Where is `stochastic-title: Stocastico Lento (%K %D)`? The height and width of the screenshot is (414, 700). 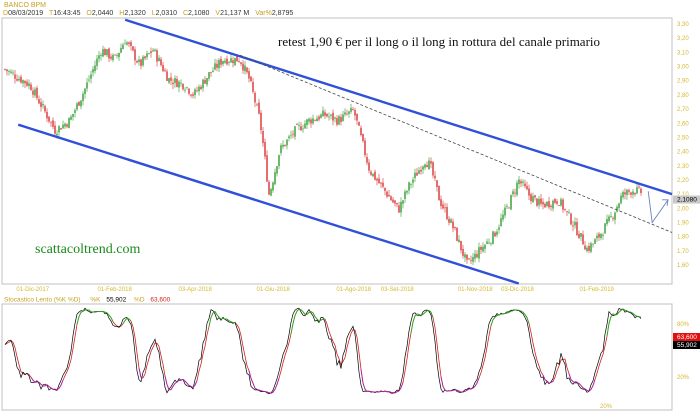
stochastic-title: Stocastico Lento (%K %D) is located at coordinates (42, 300).